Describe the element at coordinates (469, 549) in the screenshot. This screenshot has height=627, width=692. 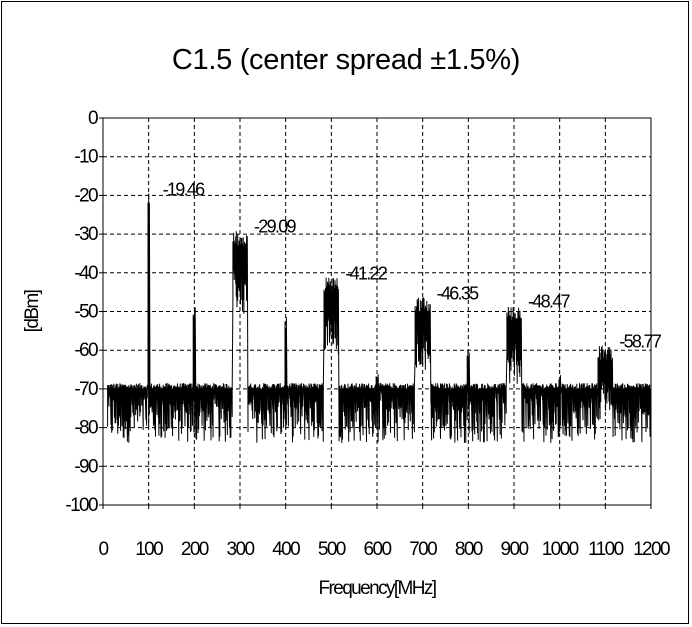
I see `x-tick-label: 800` at that location.